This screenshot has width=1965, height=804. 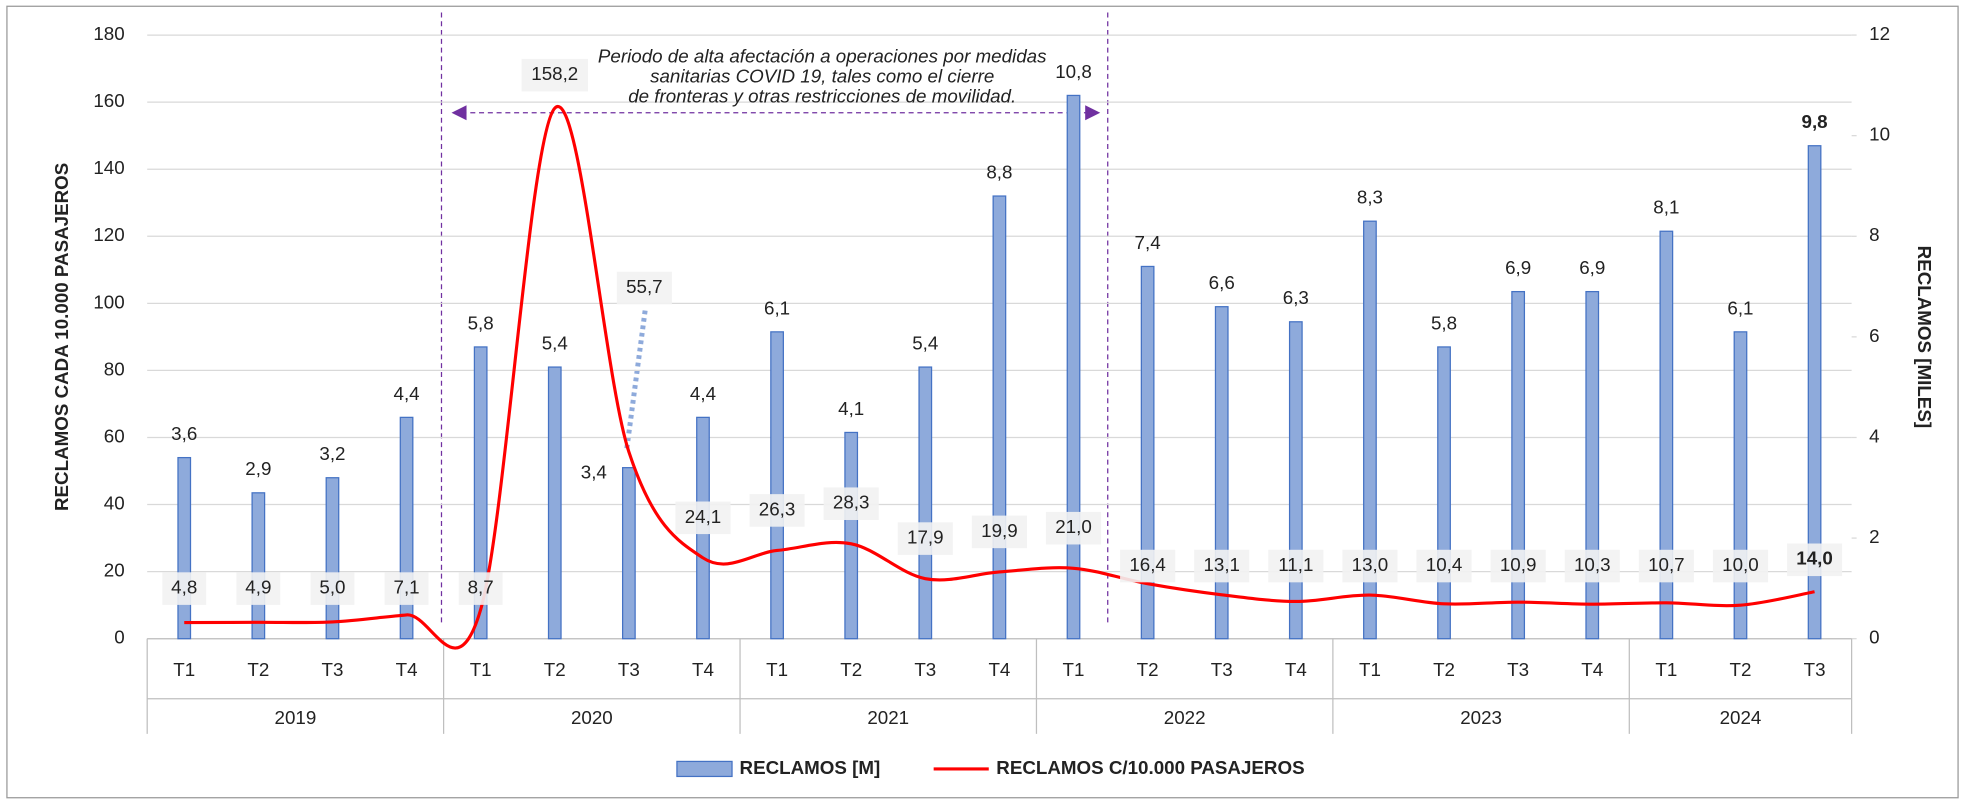 I want to click on line-value-label: 16,4, so click(x=1147, y=564).